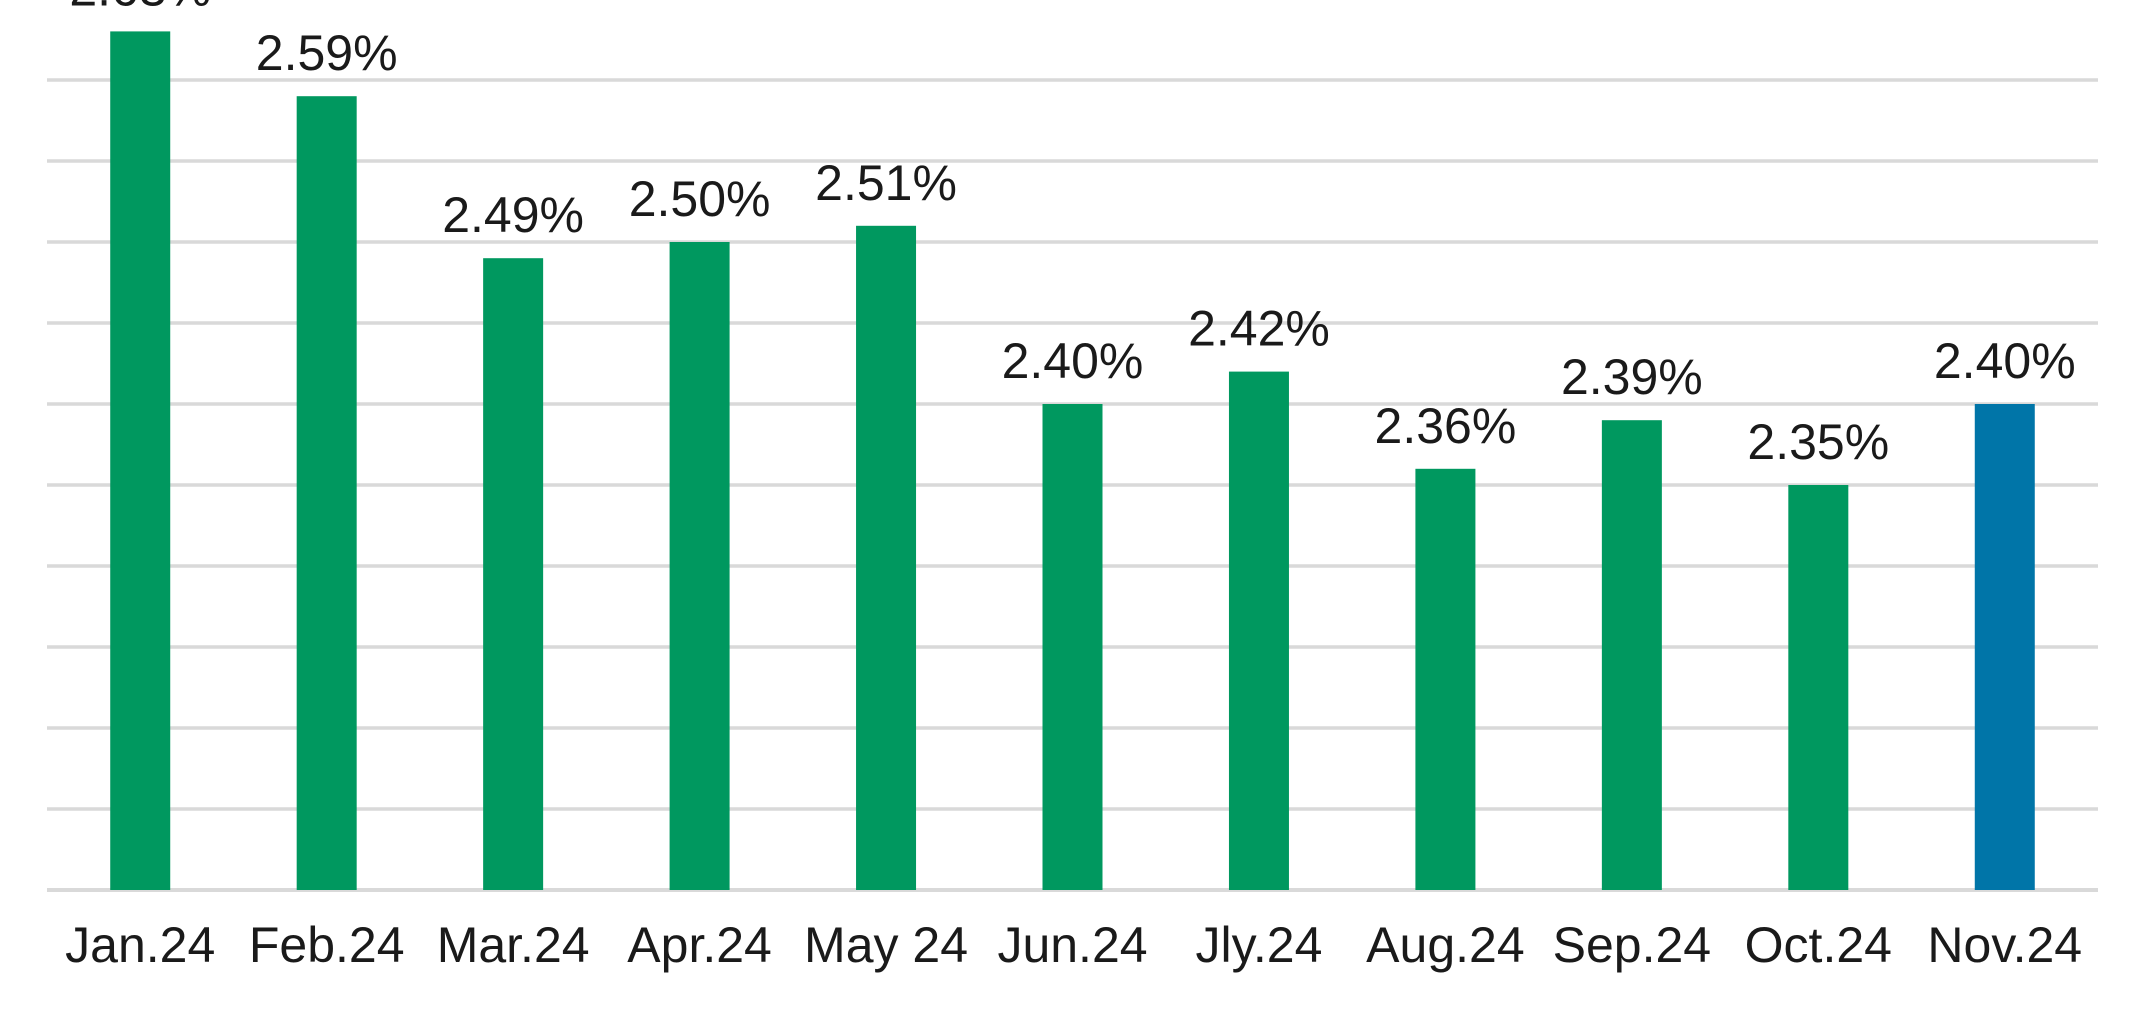 The height and width of the screenshot is (1015, 2154). What do you see at coordinates (513, 945) in the screenshot?
I see `x-tick-label: Mar.24` at bounding box center [513, 945].